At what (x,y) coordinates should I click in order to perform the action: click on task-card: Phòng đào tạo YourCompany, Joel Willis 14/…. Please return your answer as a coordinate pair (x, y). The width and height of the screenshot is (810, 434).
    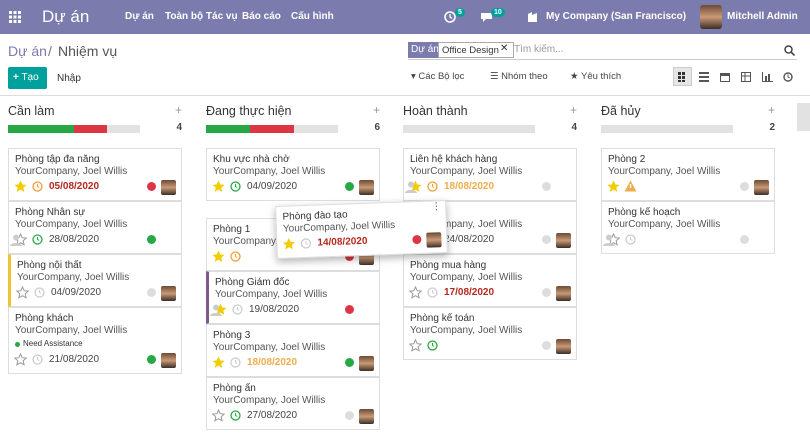
    Looking at the image, I should click on (361, 229).